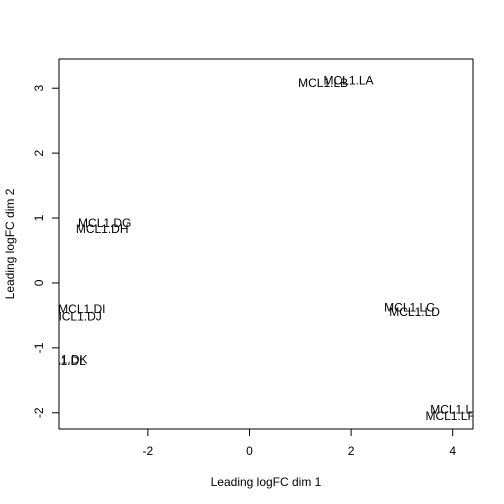 The width and height of the screenshot is (504, 504). What do you see at coordinates (266, 482) in the screenshot?
I see `x-axis-title: Leading logFC dim 1` at bounding box center [266, 482].